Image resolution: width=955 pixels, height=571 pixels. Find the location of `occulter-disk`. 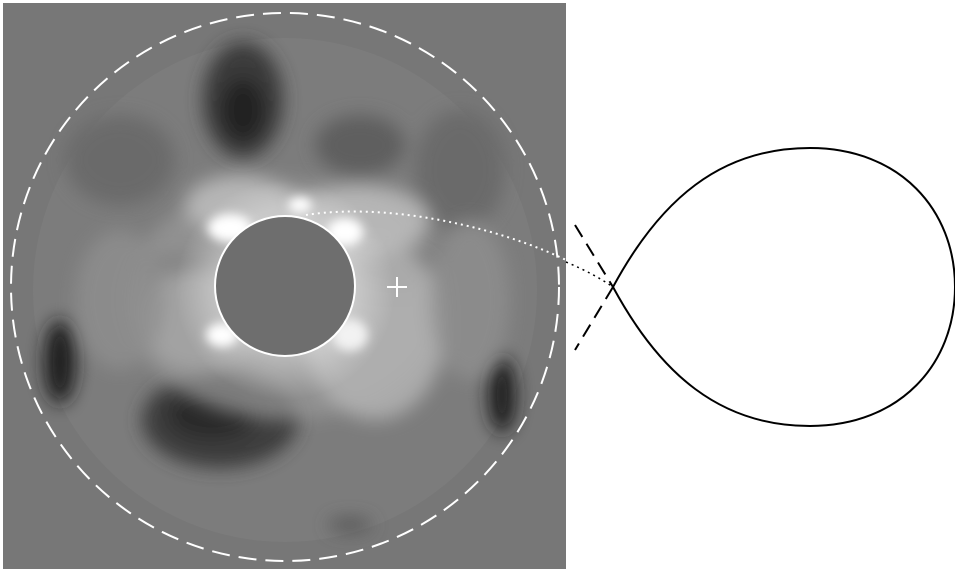

occulter-disk is located at coordinates (285, 286).